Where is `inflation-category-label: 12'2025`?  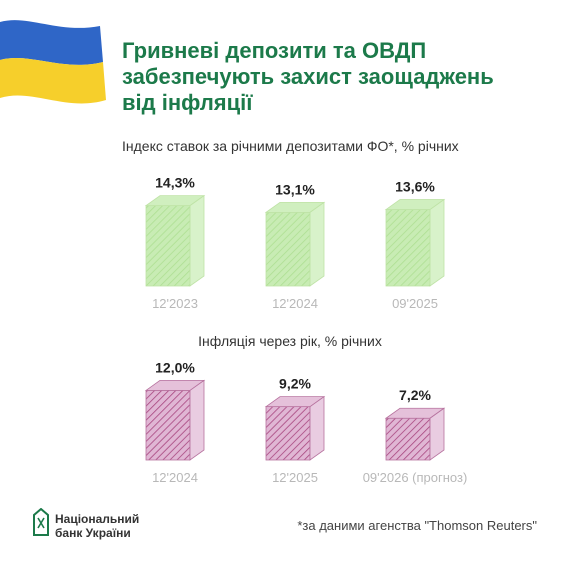
inflation-category-label: 12'2025 is located at coordinates (295, 477).